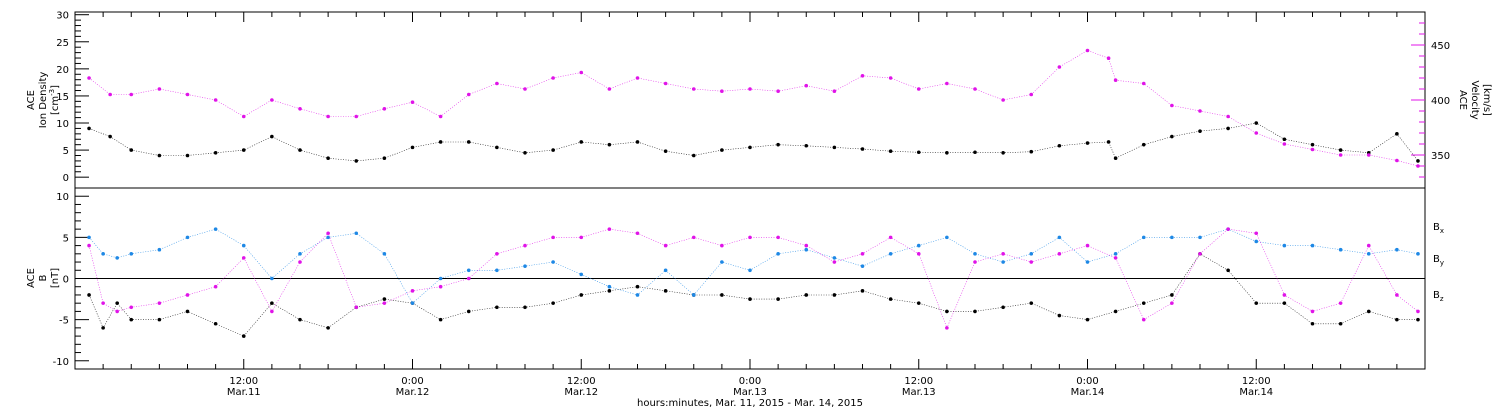 Image resolution: width=1500 pixels, height=410 pixels. What do you see at coordinates (1440, 156) in the screenshot?
I see `top-right-ytick-label: 350` at bounding box center [1440, 156].